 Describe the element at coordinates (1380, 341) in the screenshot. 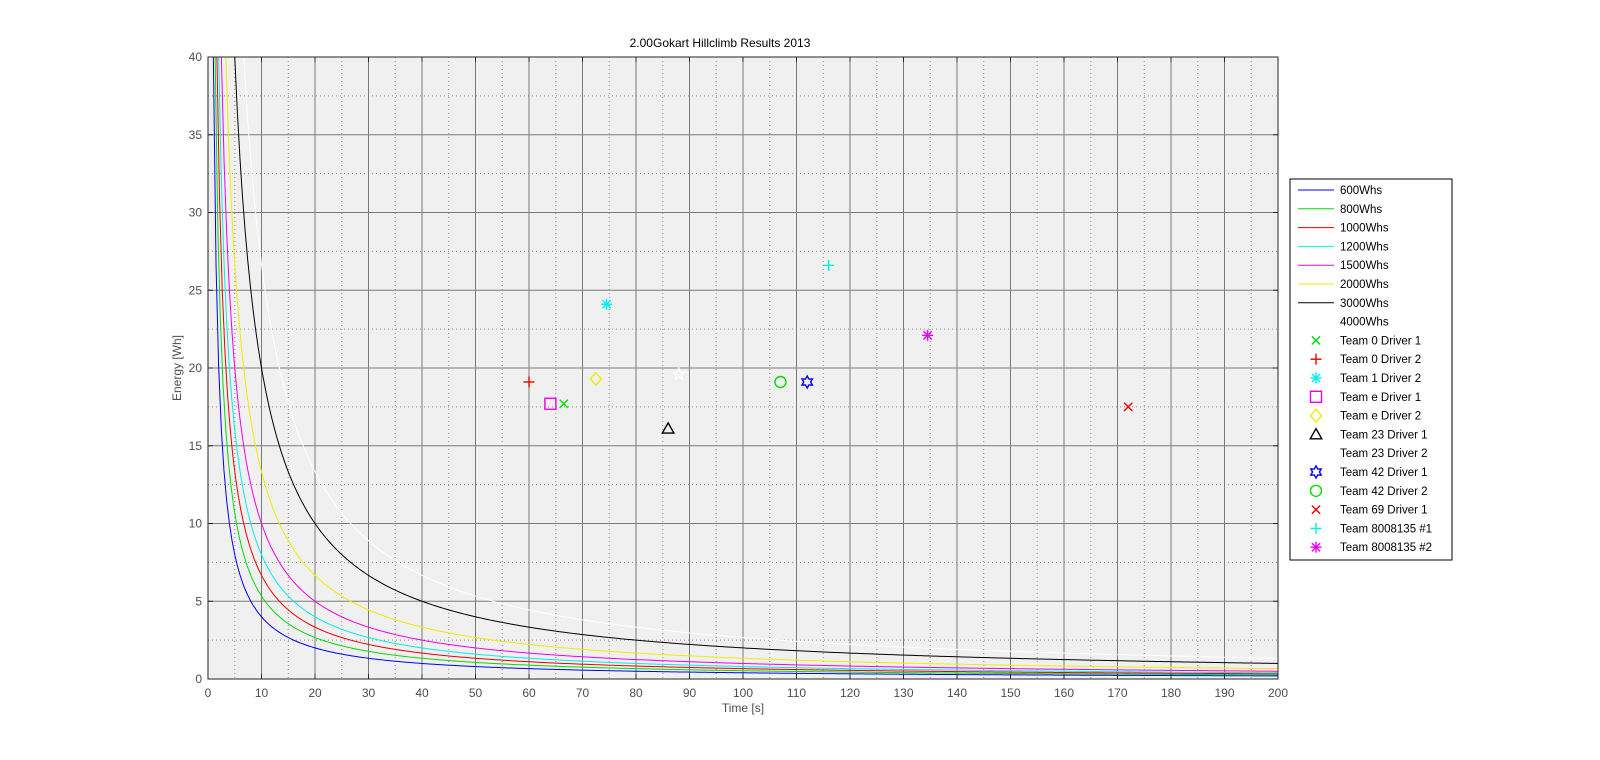

I see `legend-label: Team 0 Driver 1` at that location.